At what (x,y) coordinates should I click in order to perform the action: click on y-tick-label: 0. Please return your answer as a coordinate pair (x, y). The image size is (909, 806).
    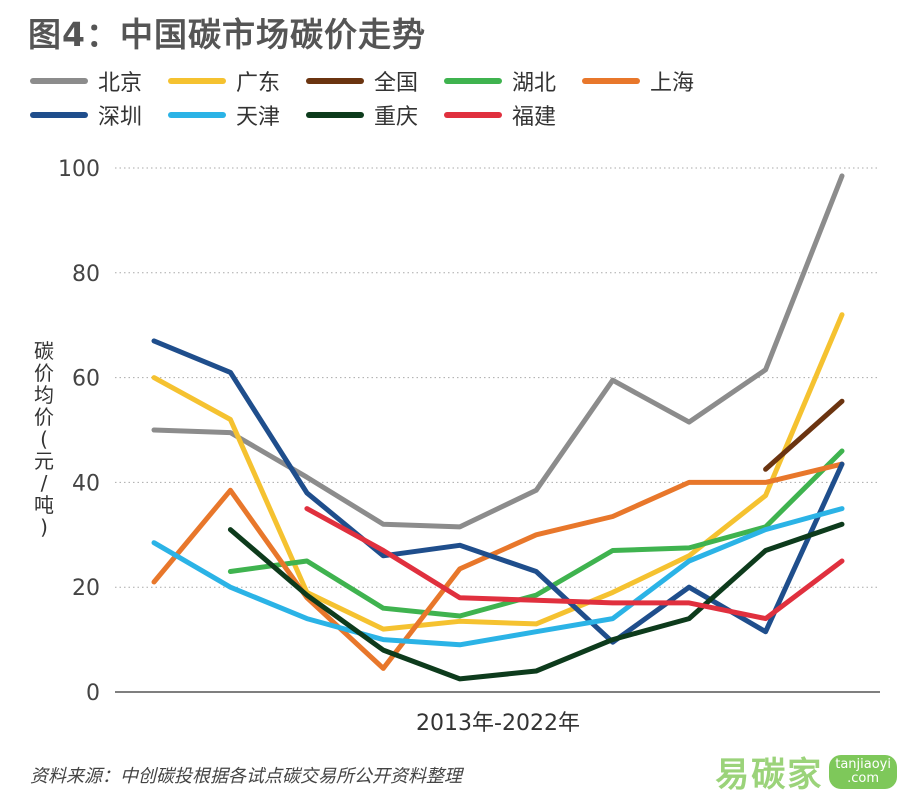
    Looking at the image, I should click on (93, 693).